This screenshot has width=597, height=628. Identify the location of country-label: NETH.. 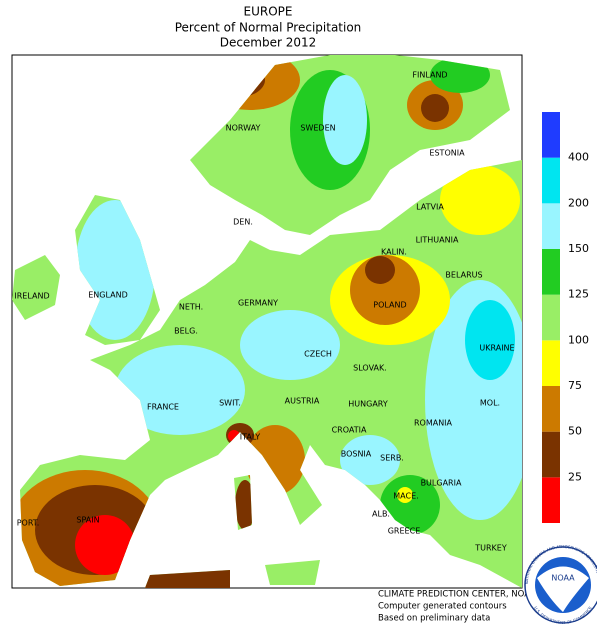
(191, 307).